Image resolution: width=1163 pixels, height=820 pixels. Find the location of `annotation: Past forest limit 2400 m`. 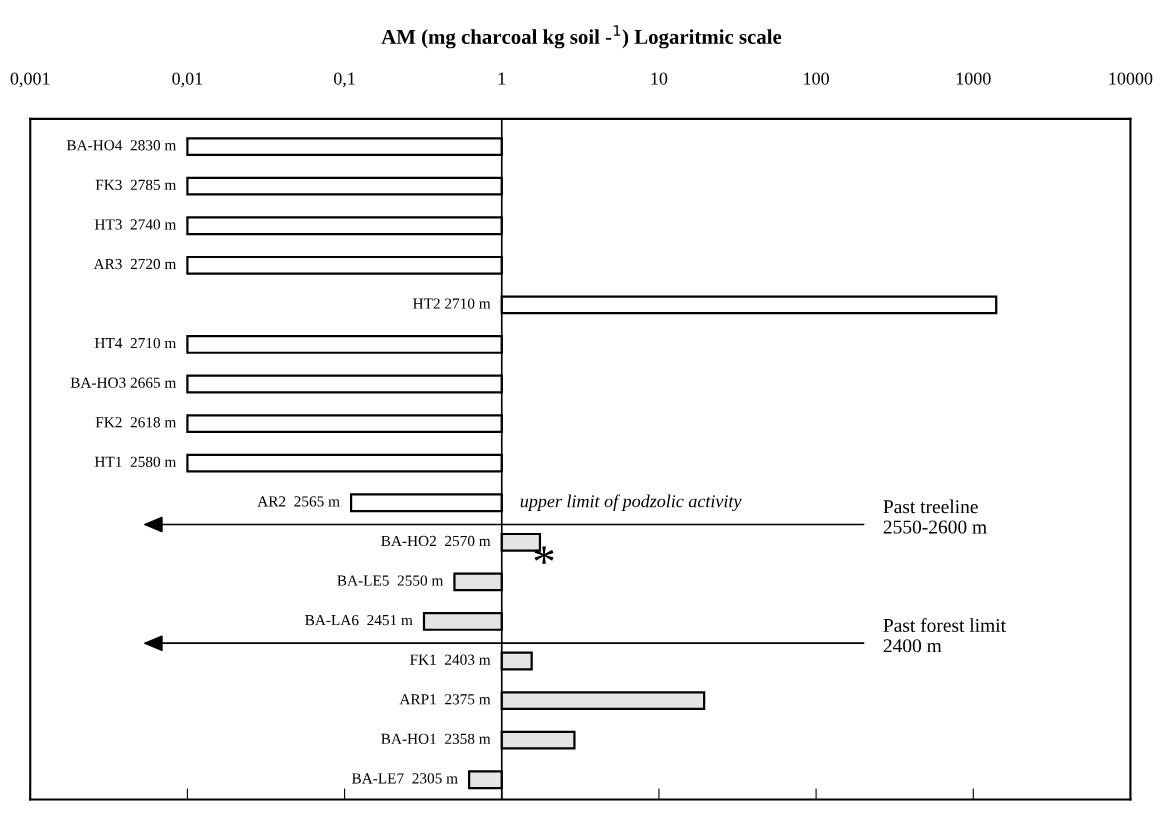

annotation: Past forest limit 2400 m is located at coordinates (944, 635).